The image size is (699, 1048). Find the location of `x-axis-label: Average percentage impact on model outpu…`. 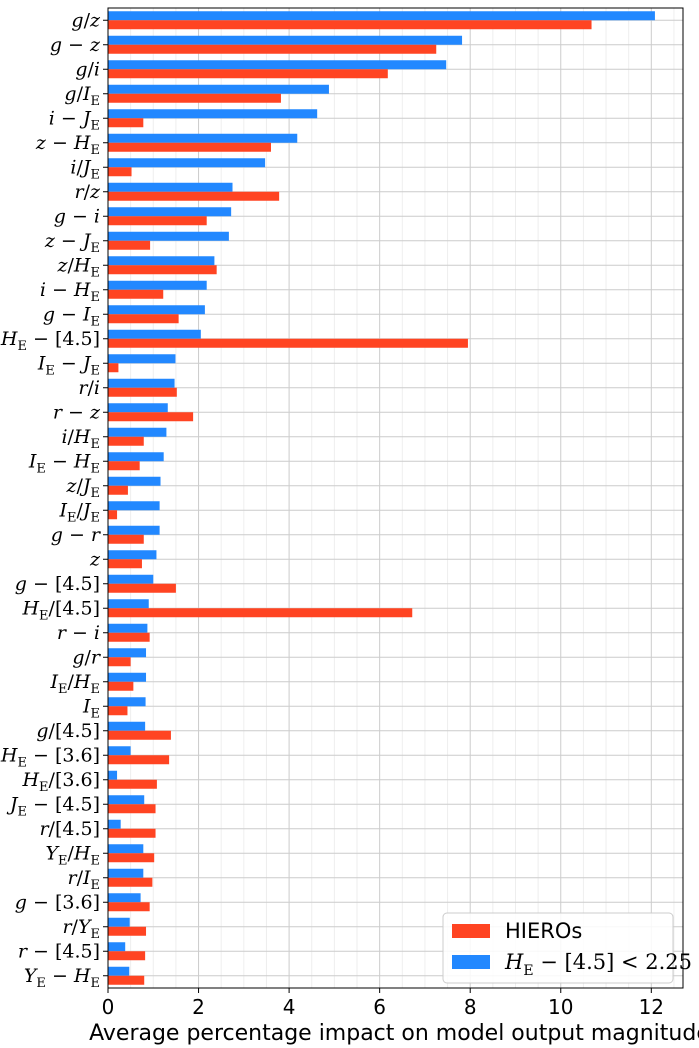

x-axis-label: Average percentage impact on model outpu… is located at coordinates (394, 1033).